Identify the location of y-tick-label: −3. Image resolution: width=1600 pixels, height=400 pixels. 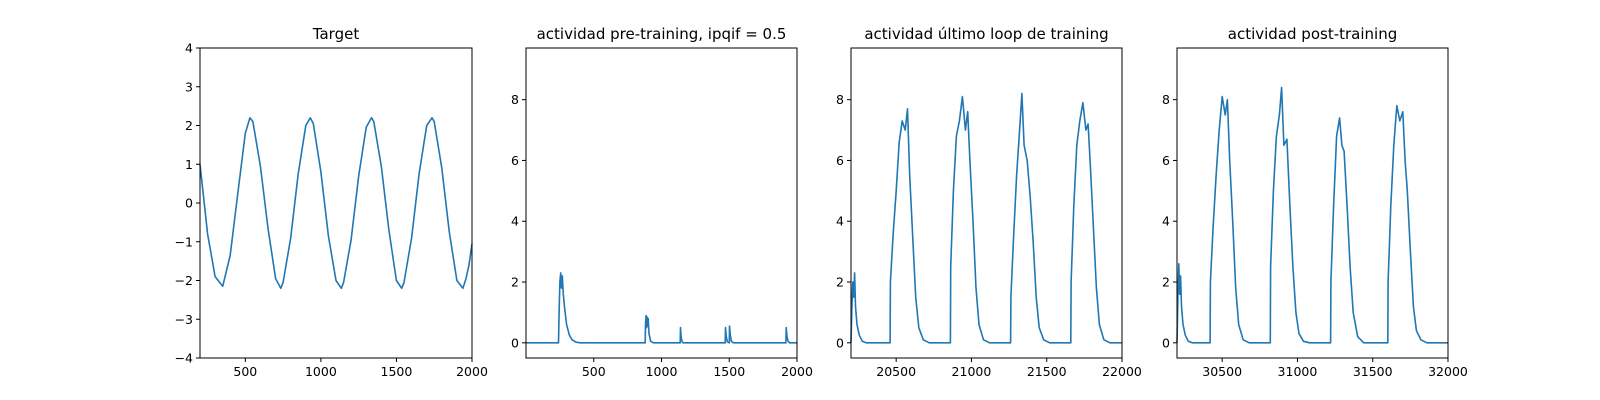
(184, 319).